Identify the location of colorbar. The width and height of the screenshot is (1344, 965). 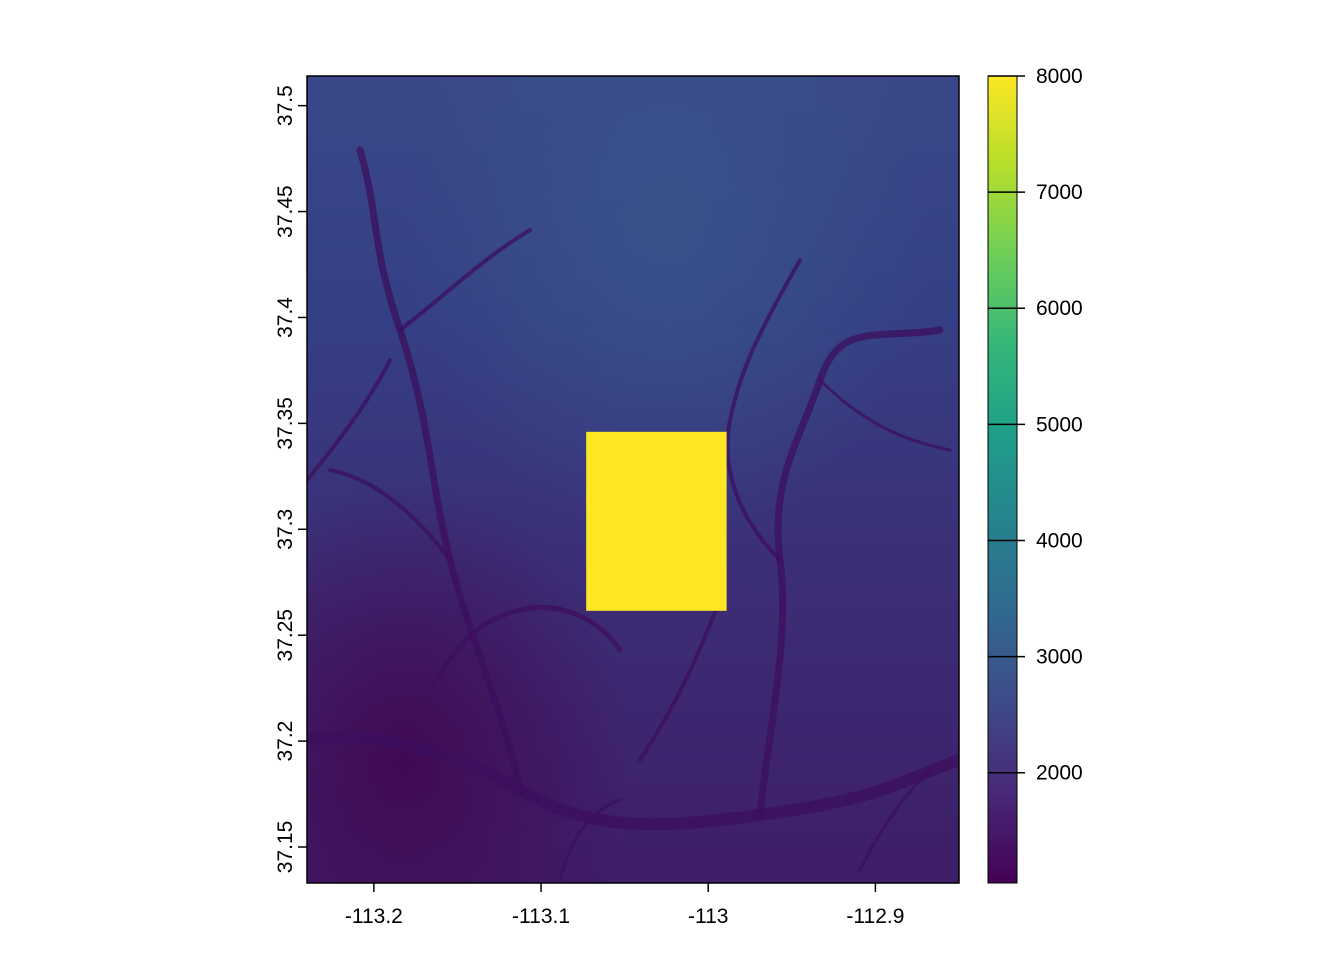
(1002, 479).